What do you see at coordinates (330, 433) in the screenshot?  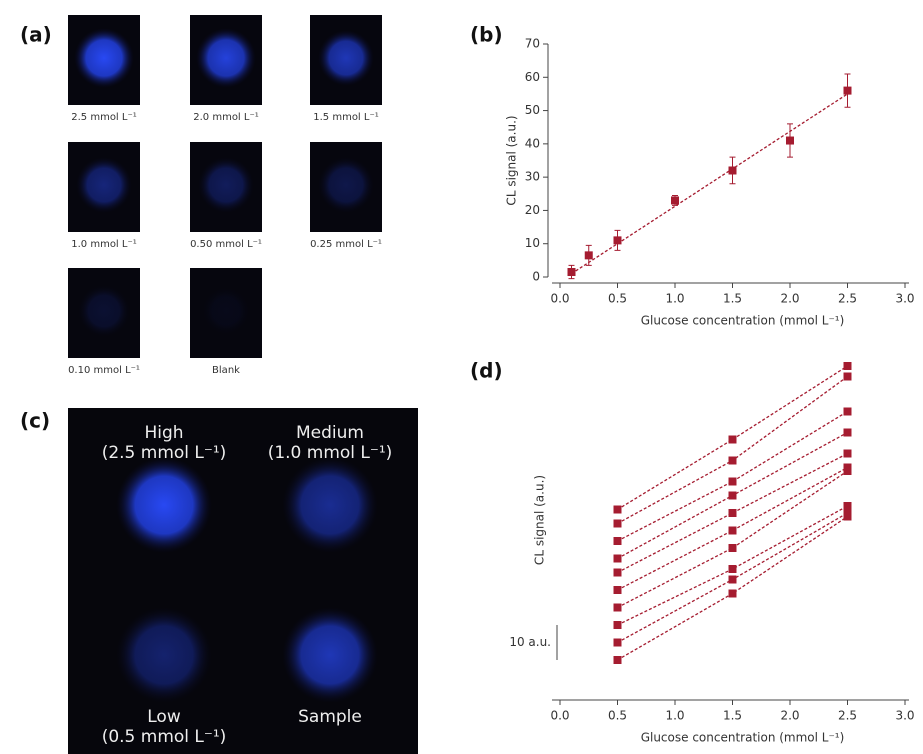 I see `sample-label: Medium` at bounding box center [330, 433].